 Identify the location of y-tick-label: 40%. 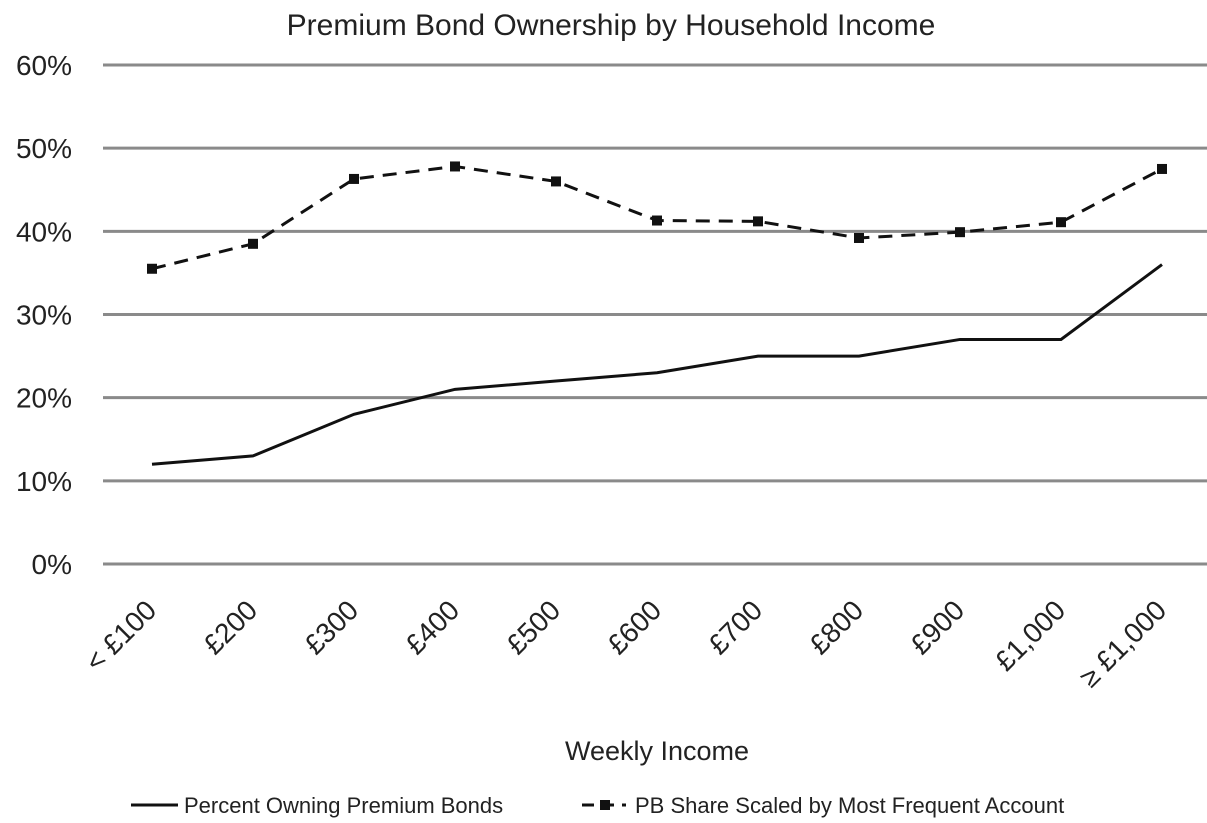
(44, 231).